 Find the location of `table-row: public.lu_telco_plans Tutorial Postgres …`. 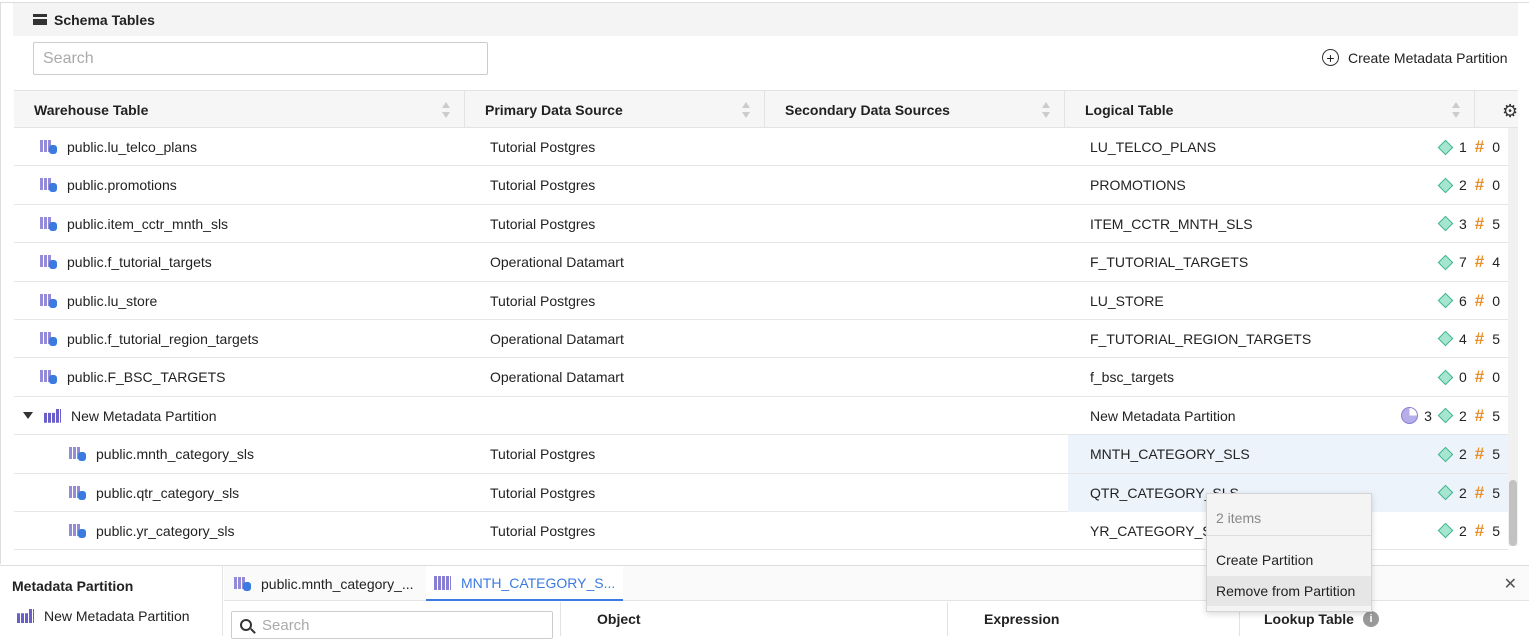

table-row: public.lu_telco_plans Tutorial Postgres … is located at coordinates (761, 147).